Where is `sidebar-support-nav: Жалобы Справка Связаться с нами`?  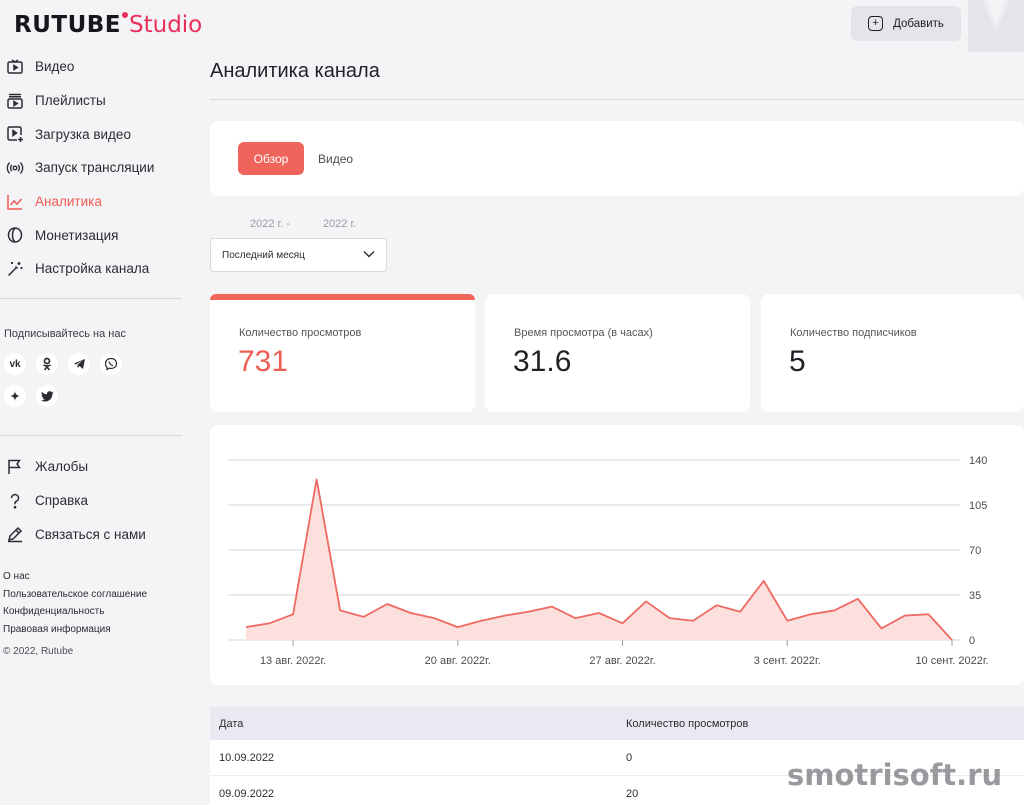 sidebar-support-nav: Жалобы Справка Связаться с нами is located at coordinates (91, 500).